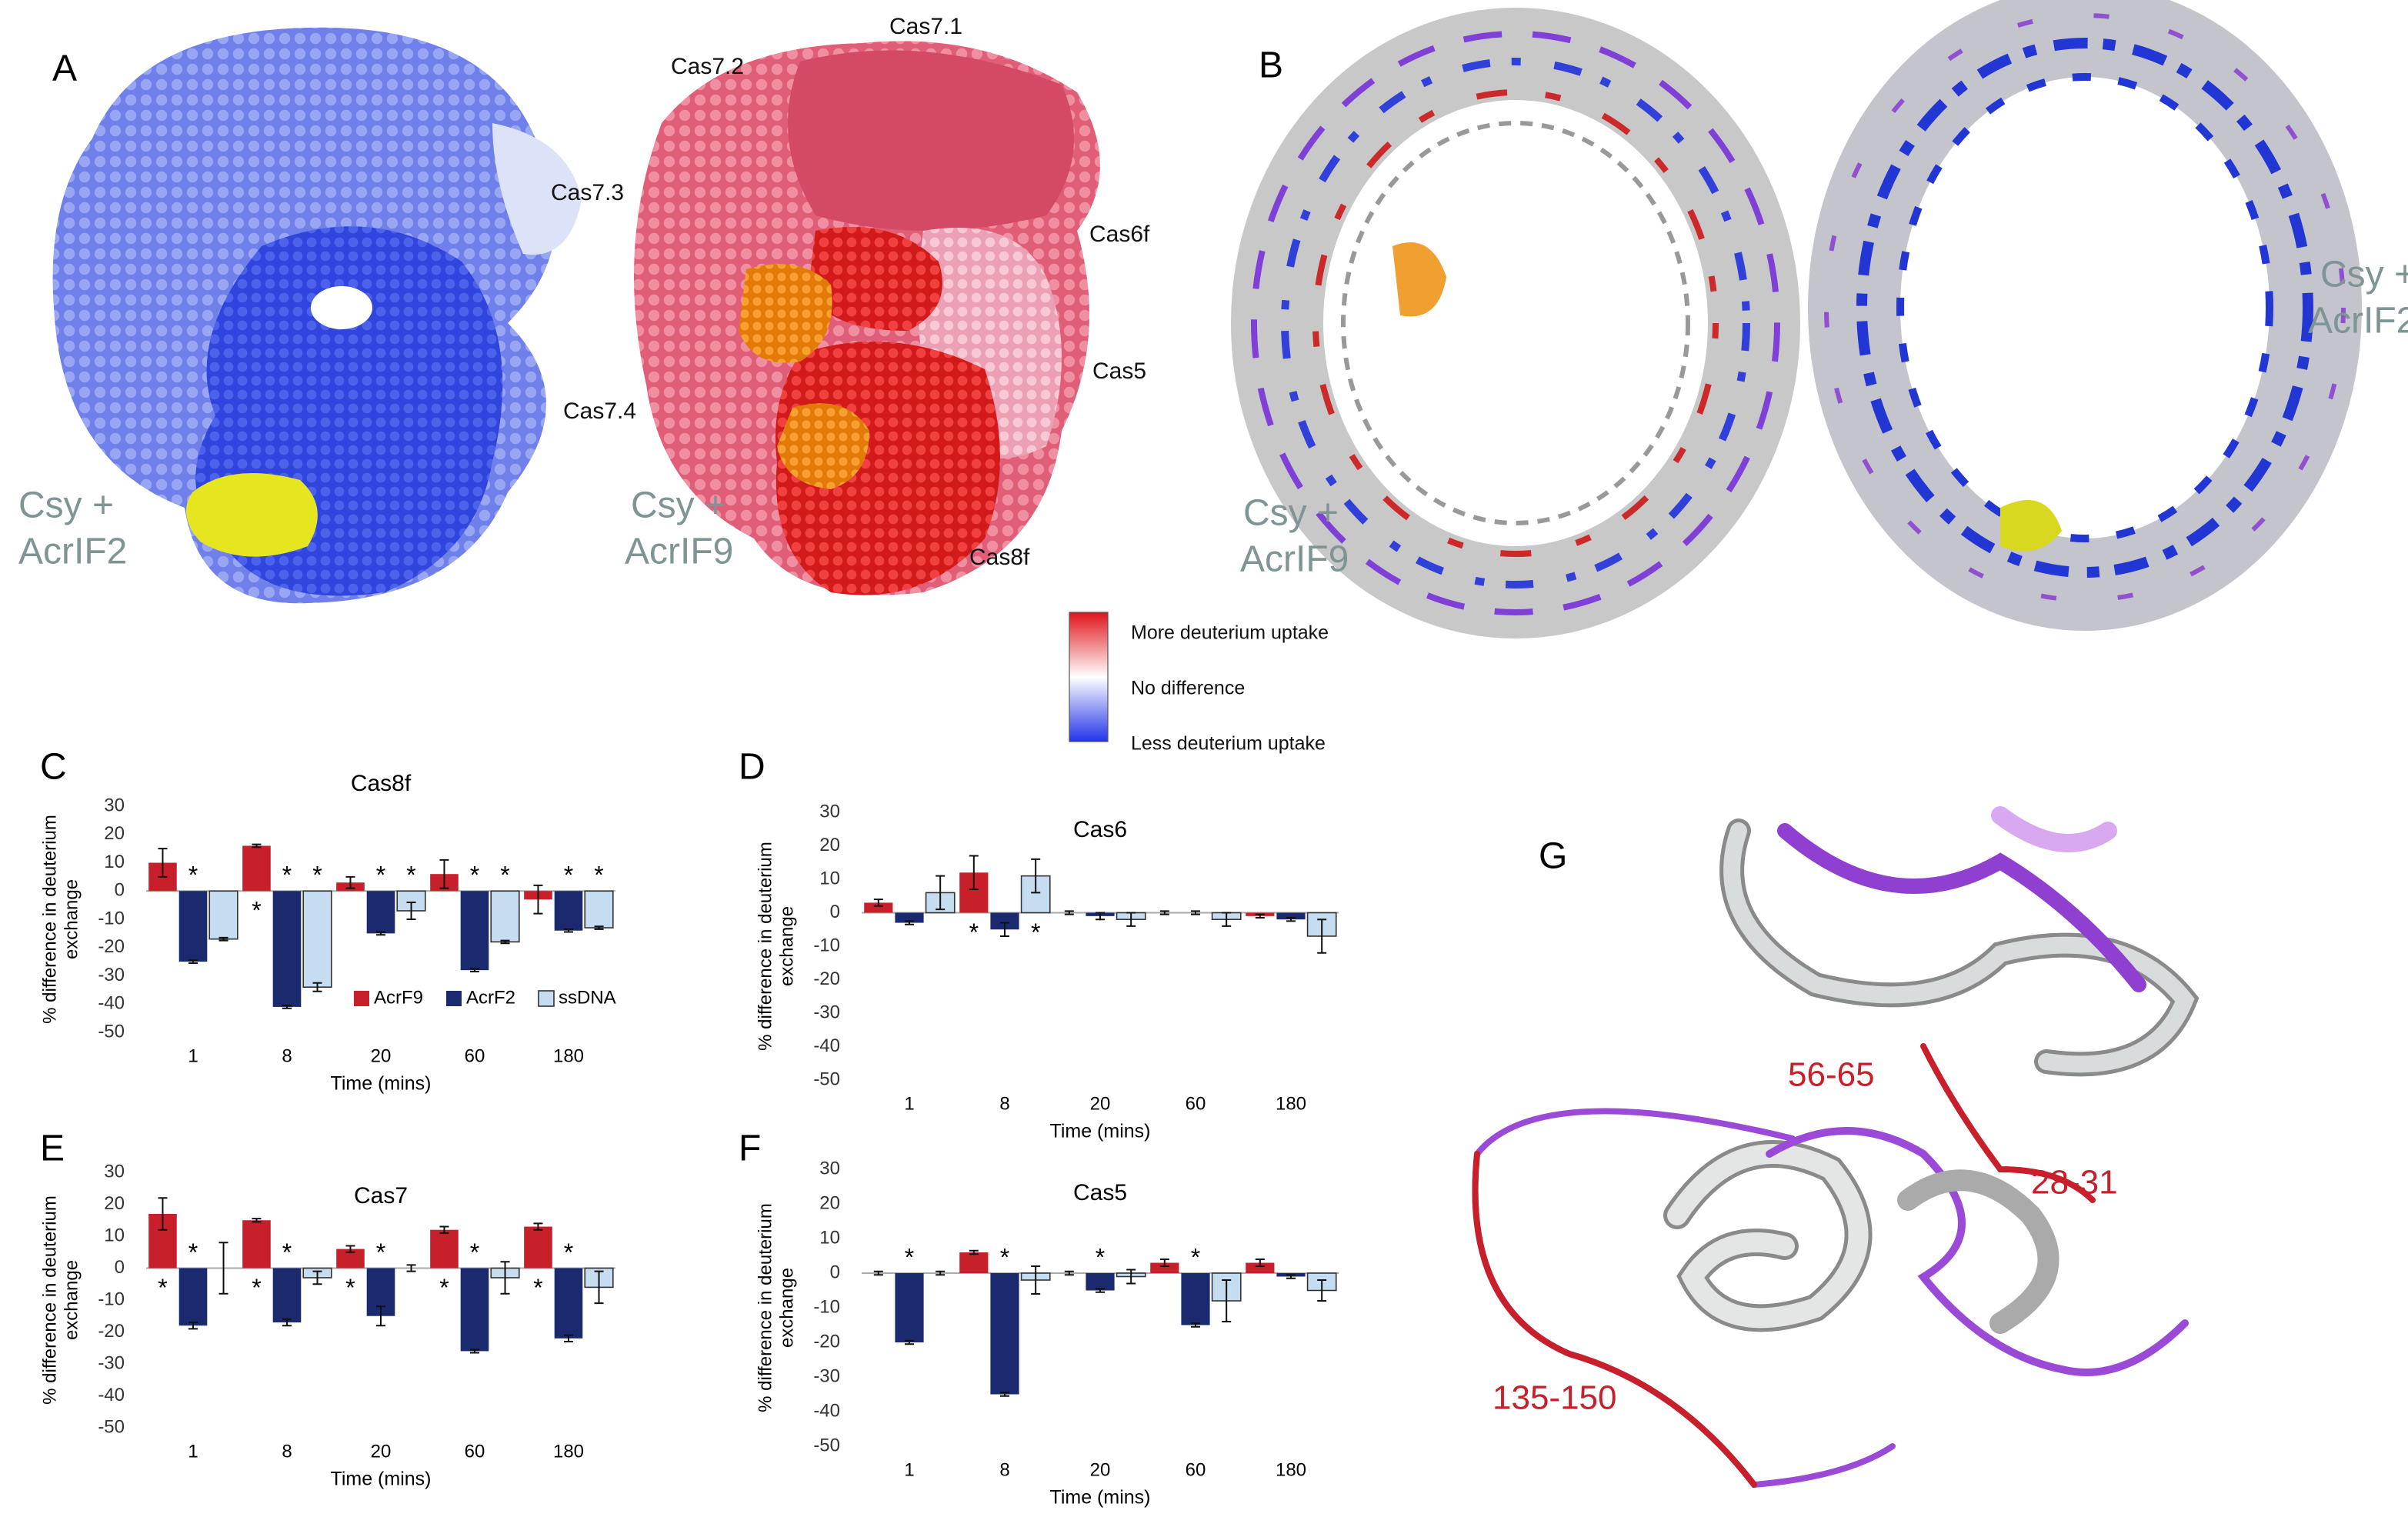 This screenshot has height=1527, width=2408. I want to click on region-label: 56-65, so click(1831, 1075).